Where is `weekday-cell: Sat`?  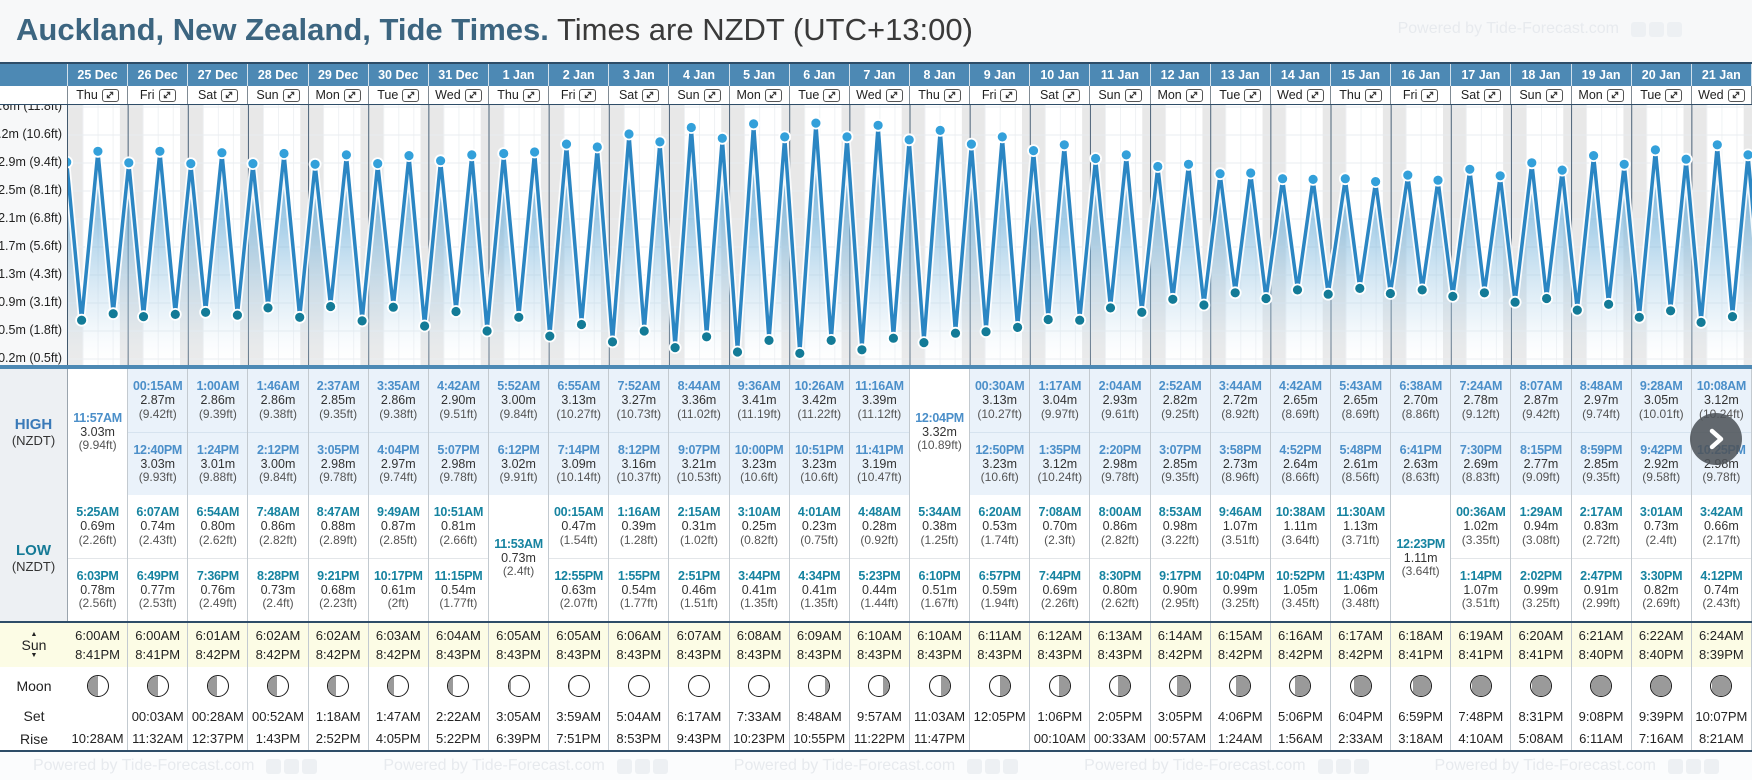
weekday-cell: Sat is located at coordinates (639, 95).